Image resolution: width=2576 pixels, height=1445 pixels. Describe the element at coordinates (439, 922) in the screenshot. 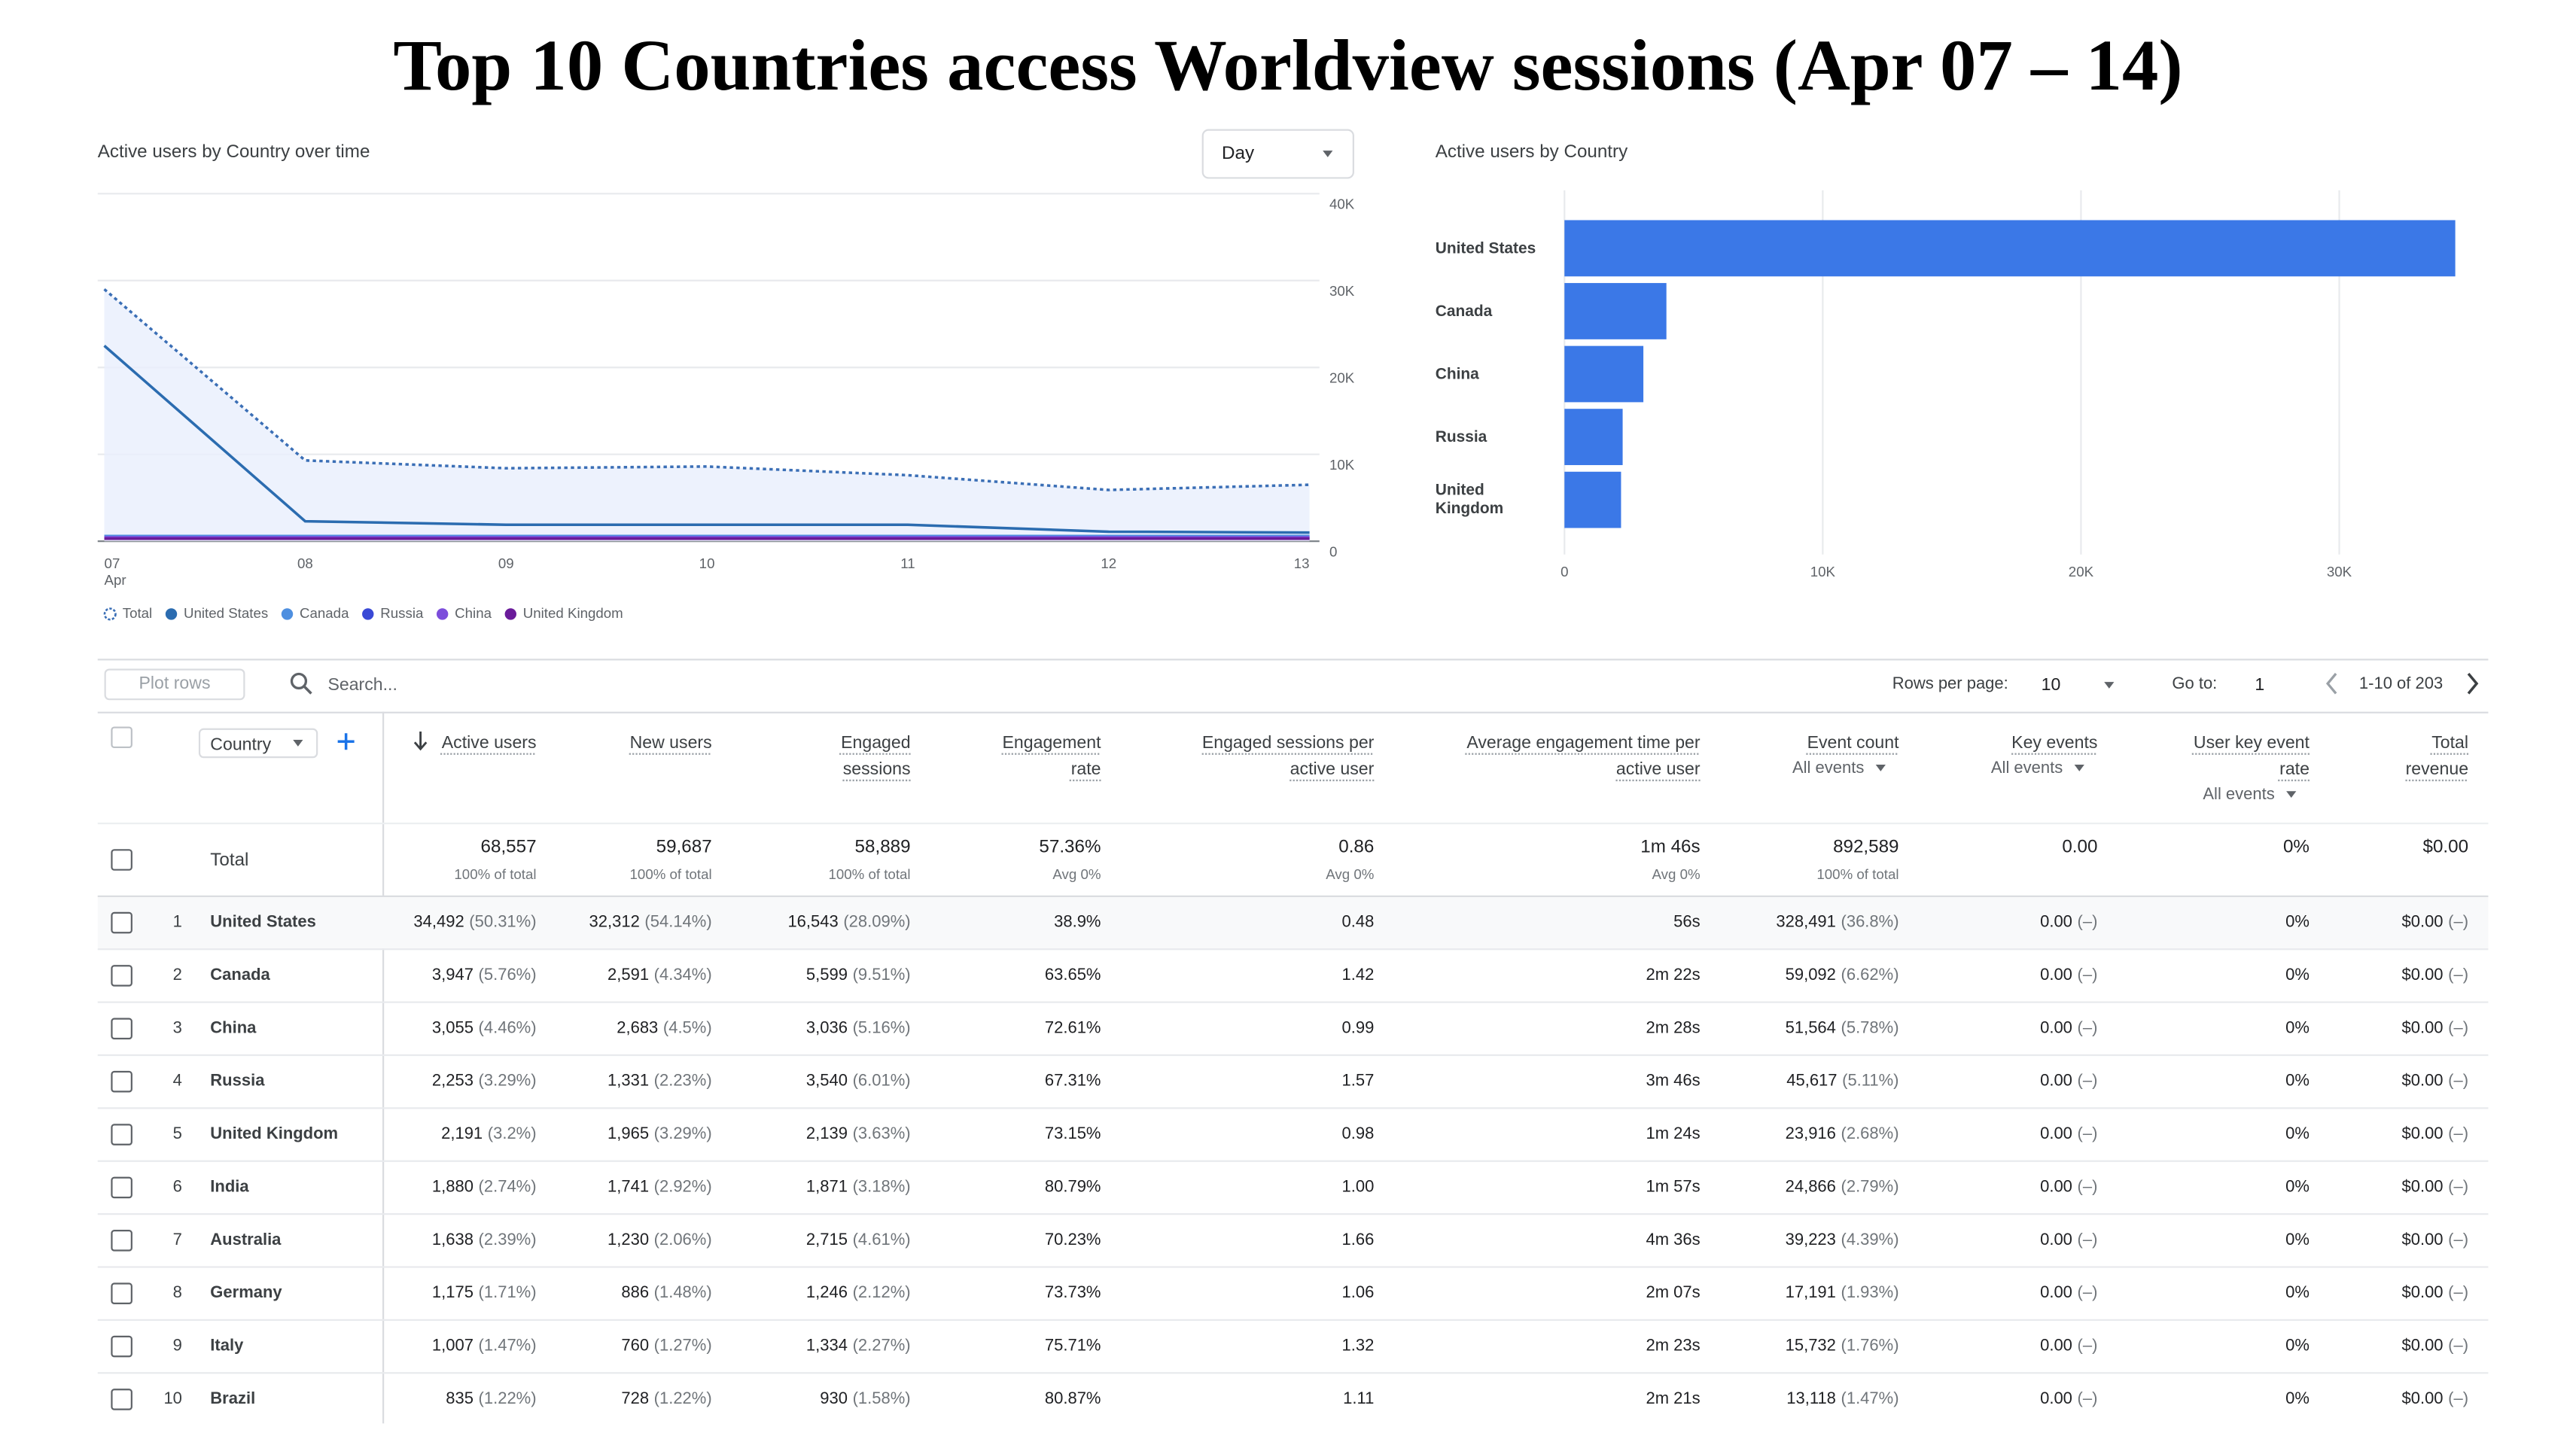

I see `cell-value: 34,492` at that location.